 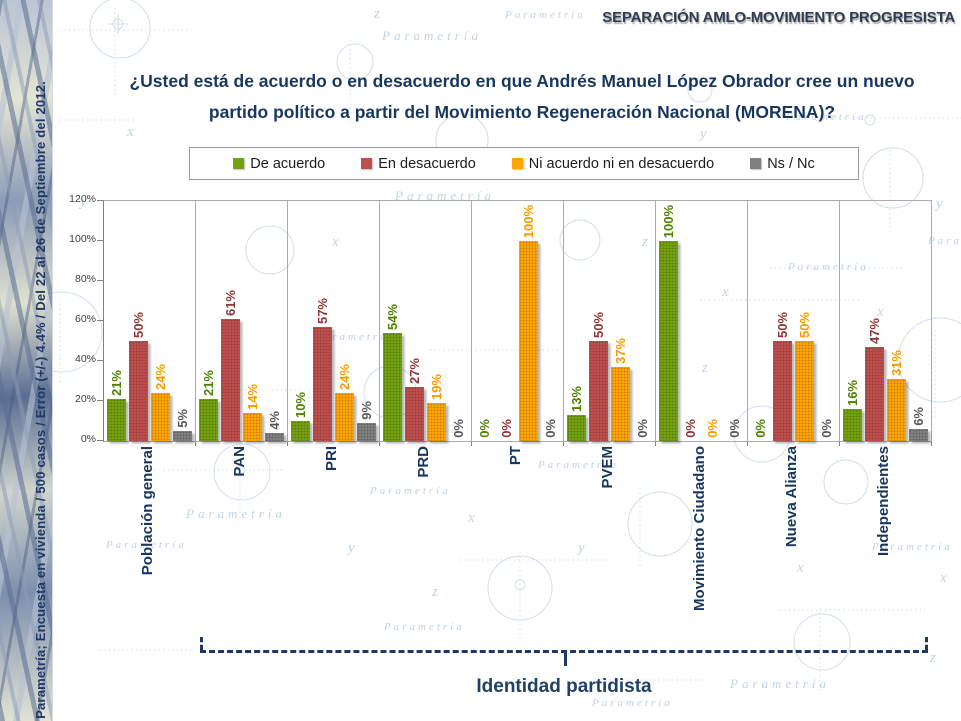 What do you see at coordinates (620, 350) in the screenshot?
I see `bar-value-label: 37%` at bounding box center [620, 350].